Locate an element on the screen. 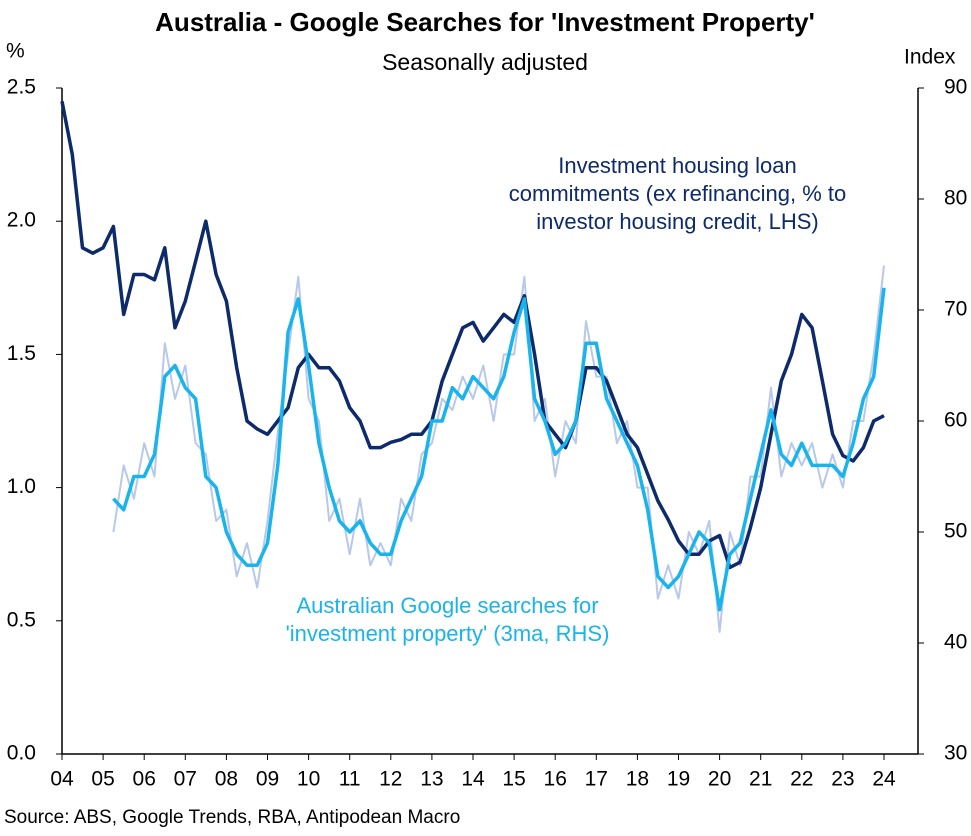  x-tick-label: 23 is located at coordinates (842, 779).